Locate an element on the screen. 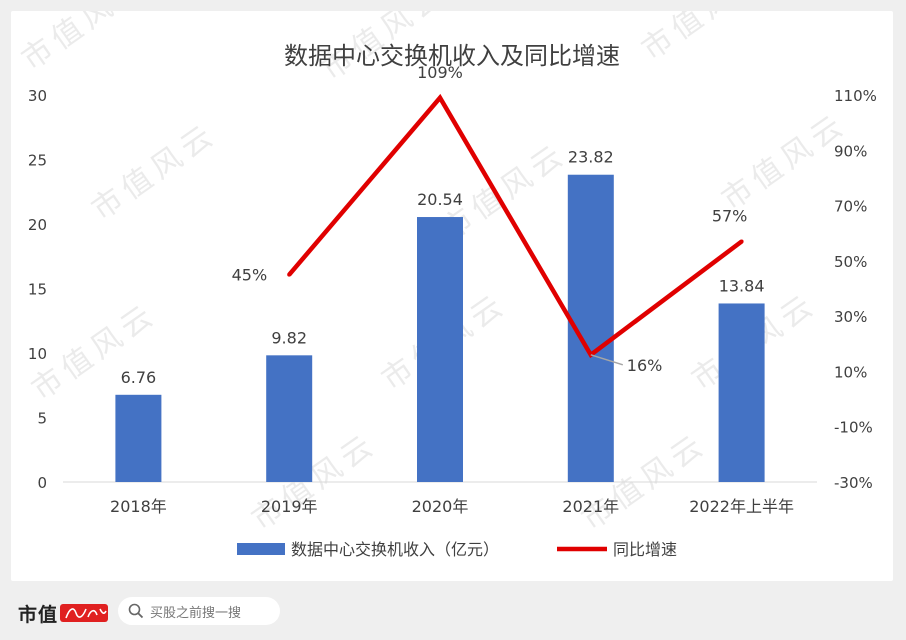 This screenshot has height=640, width=906. logo-text: 市值 is located at coordinates (38, 614).